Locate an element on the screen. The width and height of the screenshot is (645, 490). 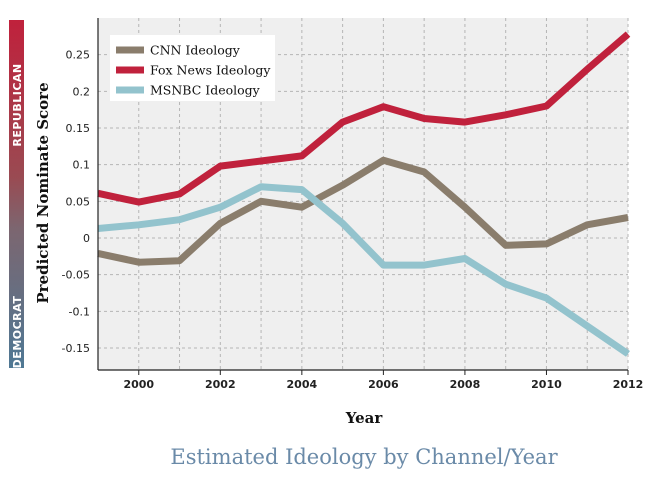
x-axis-ticks: 2000 2002 2004 2006 2008 2010 2012 is located at coordinates (383, 380).